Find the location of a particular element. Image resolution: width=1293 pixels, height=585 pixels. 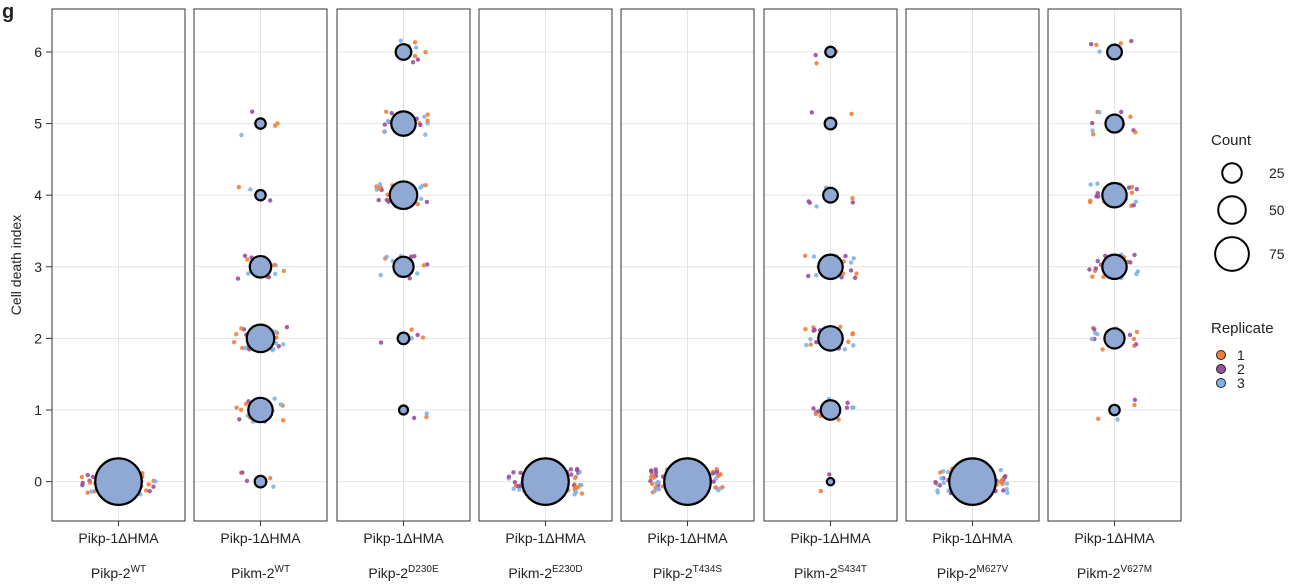

facet-label-bottom: Pikm-2E230D is located at coordinates (545, 572).